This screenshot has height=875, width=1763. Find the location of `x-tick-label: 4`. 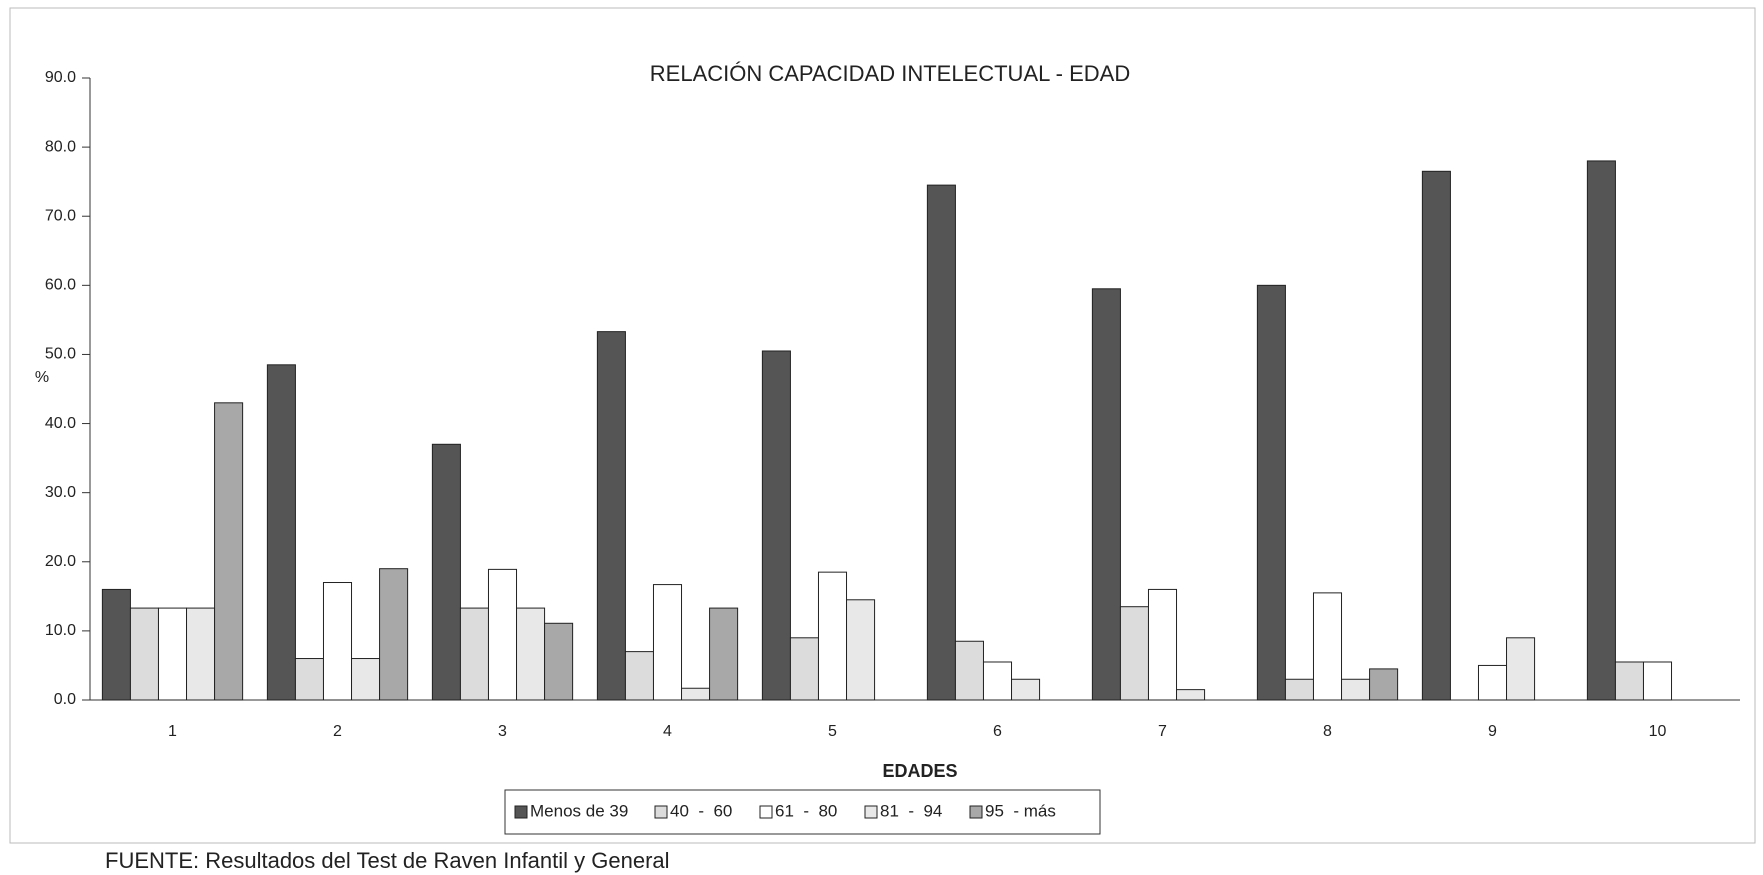

x-tick-label: 4 is located at coordinates (667, 731).